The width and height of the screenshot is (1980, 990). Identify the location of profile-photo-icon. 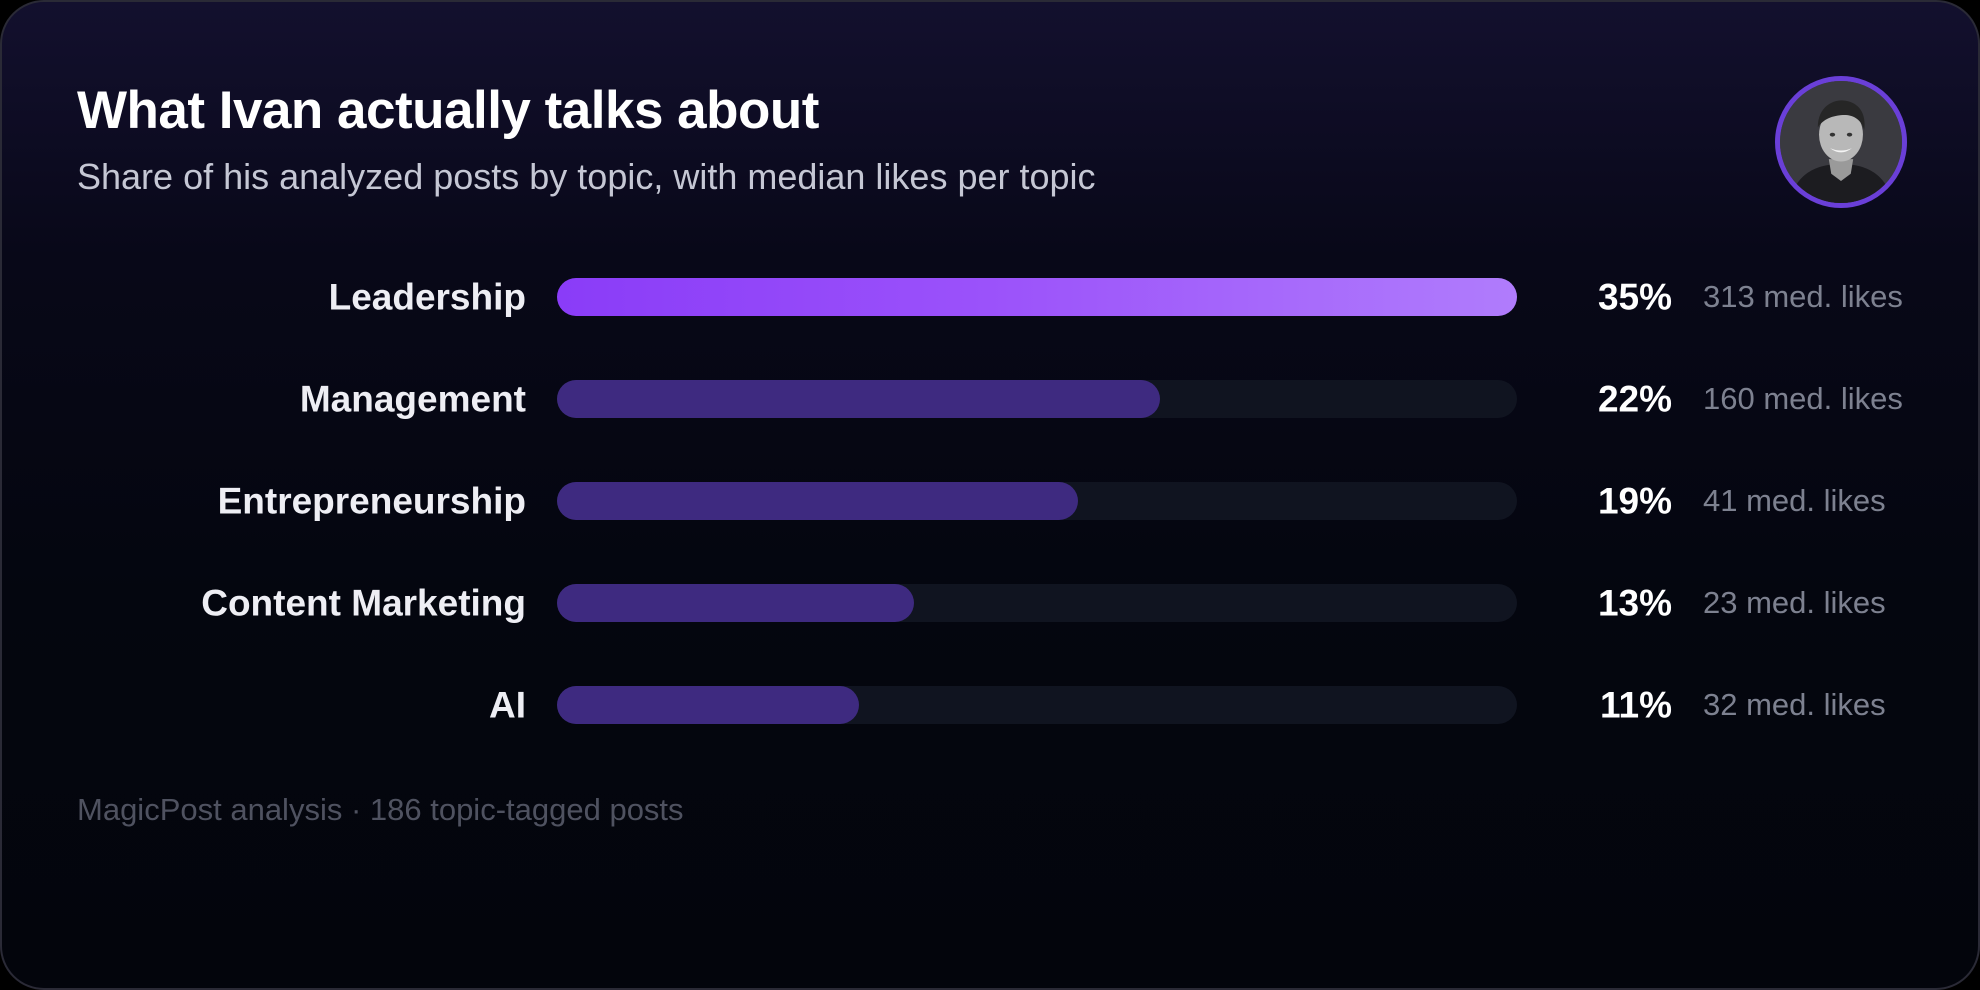
(1841, 142).